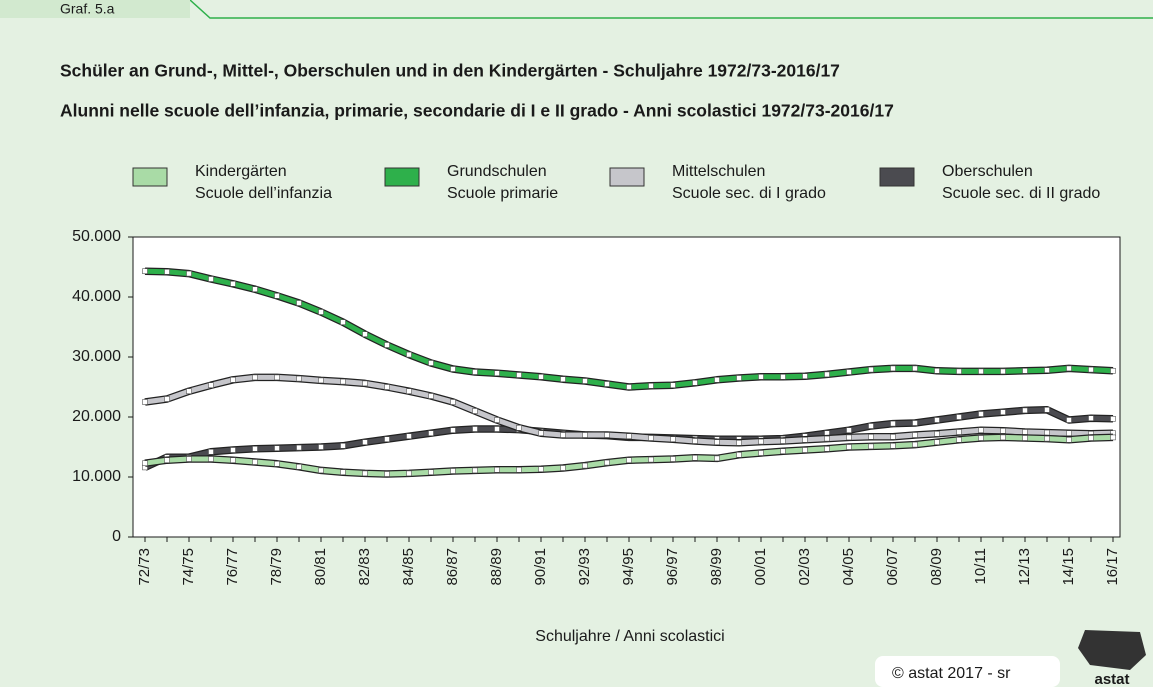  Describe the element at coordinates (241, 171) in the screenshot. I see `legend-label: Kindergärten` at that location.